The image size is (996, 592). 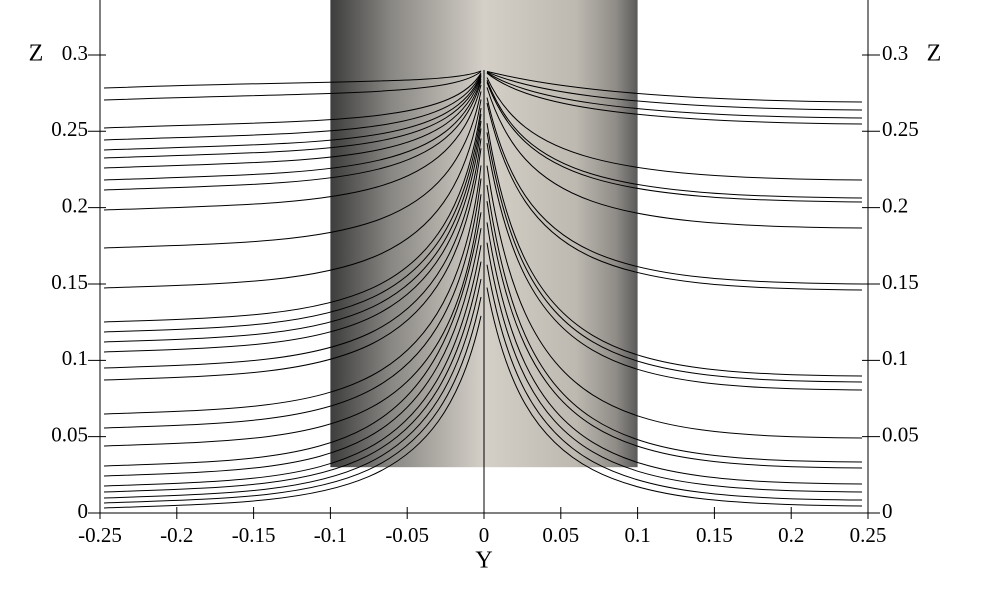 What do you see at coordinates (330, 535) in the screenshot?
I see `x-tick-label: -0.1` at bounding box center [330, 535].